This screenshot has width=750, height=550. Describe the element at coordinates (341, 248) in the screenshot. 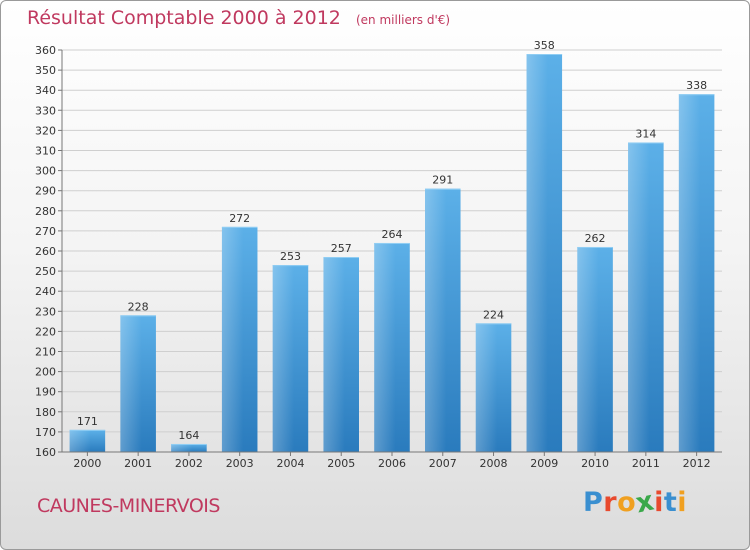

I see `data-label: 257` at that location.